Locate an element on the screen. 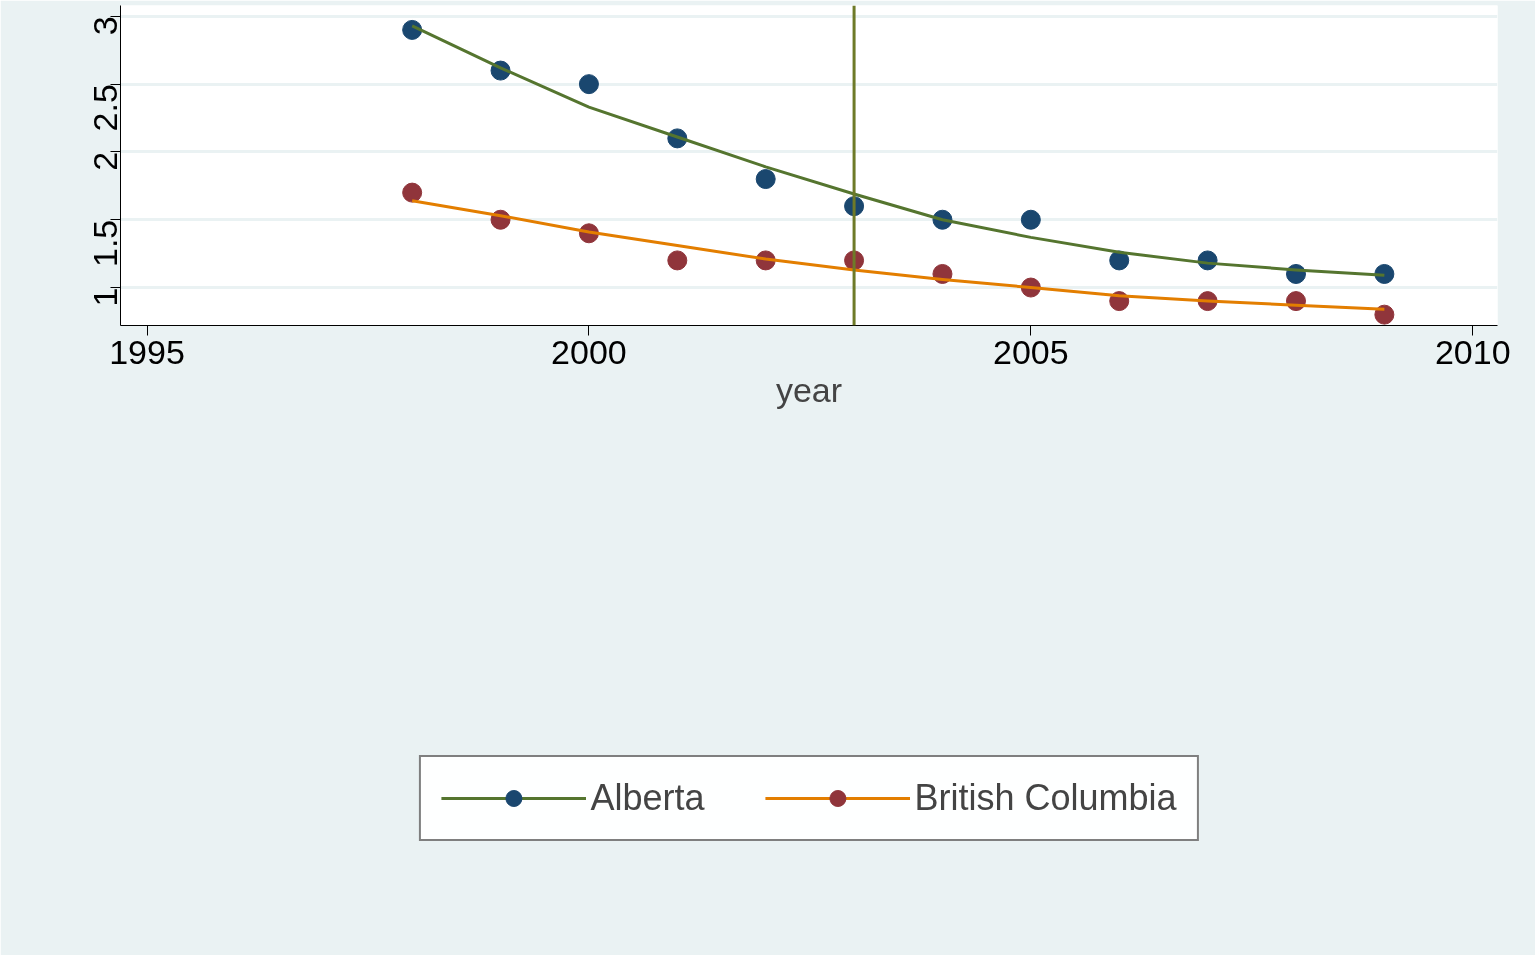 The image size is (1535, 963). x-tick-label: 1995 is located at coordinates (147, 351).